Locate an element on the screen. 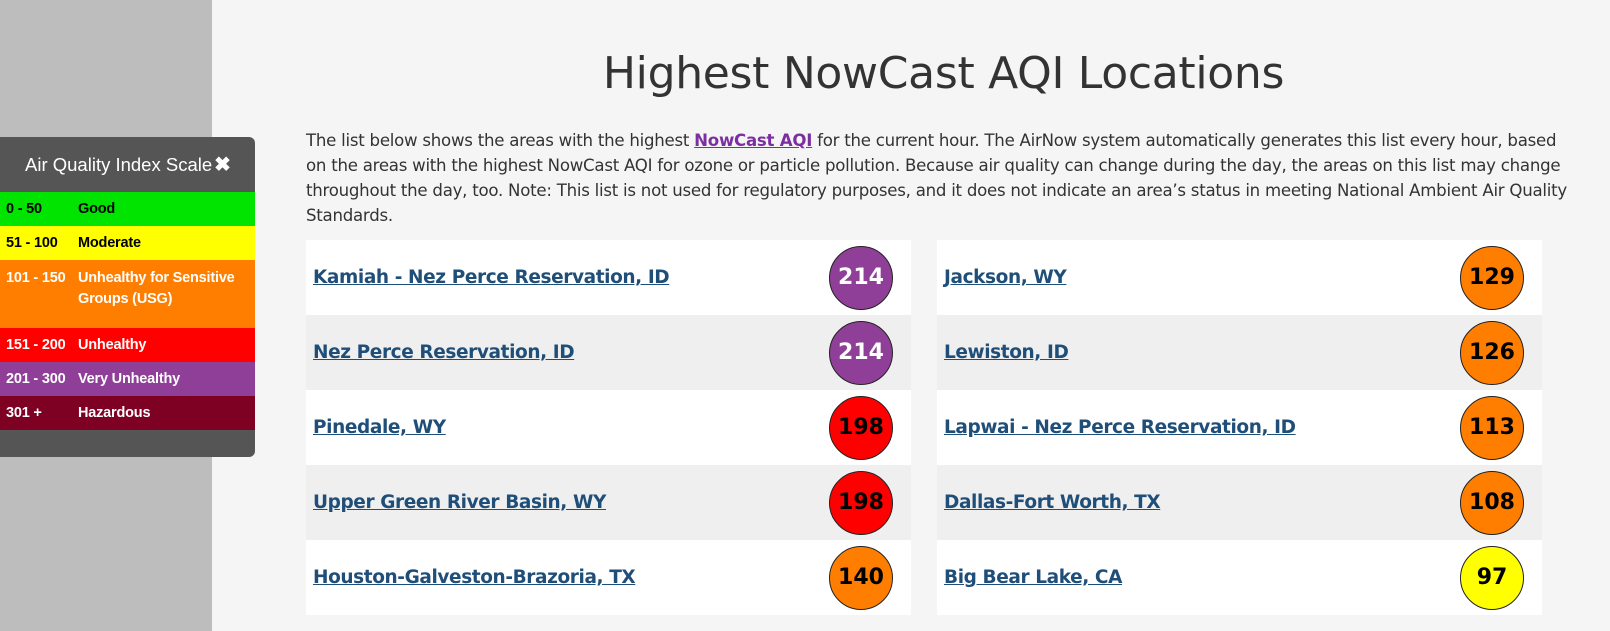 The width and height of the screenshot is (1610, 631). aqi-value-badge: 97 is located at coordinates (1492, 577).